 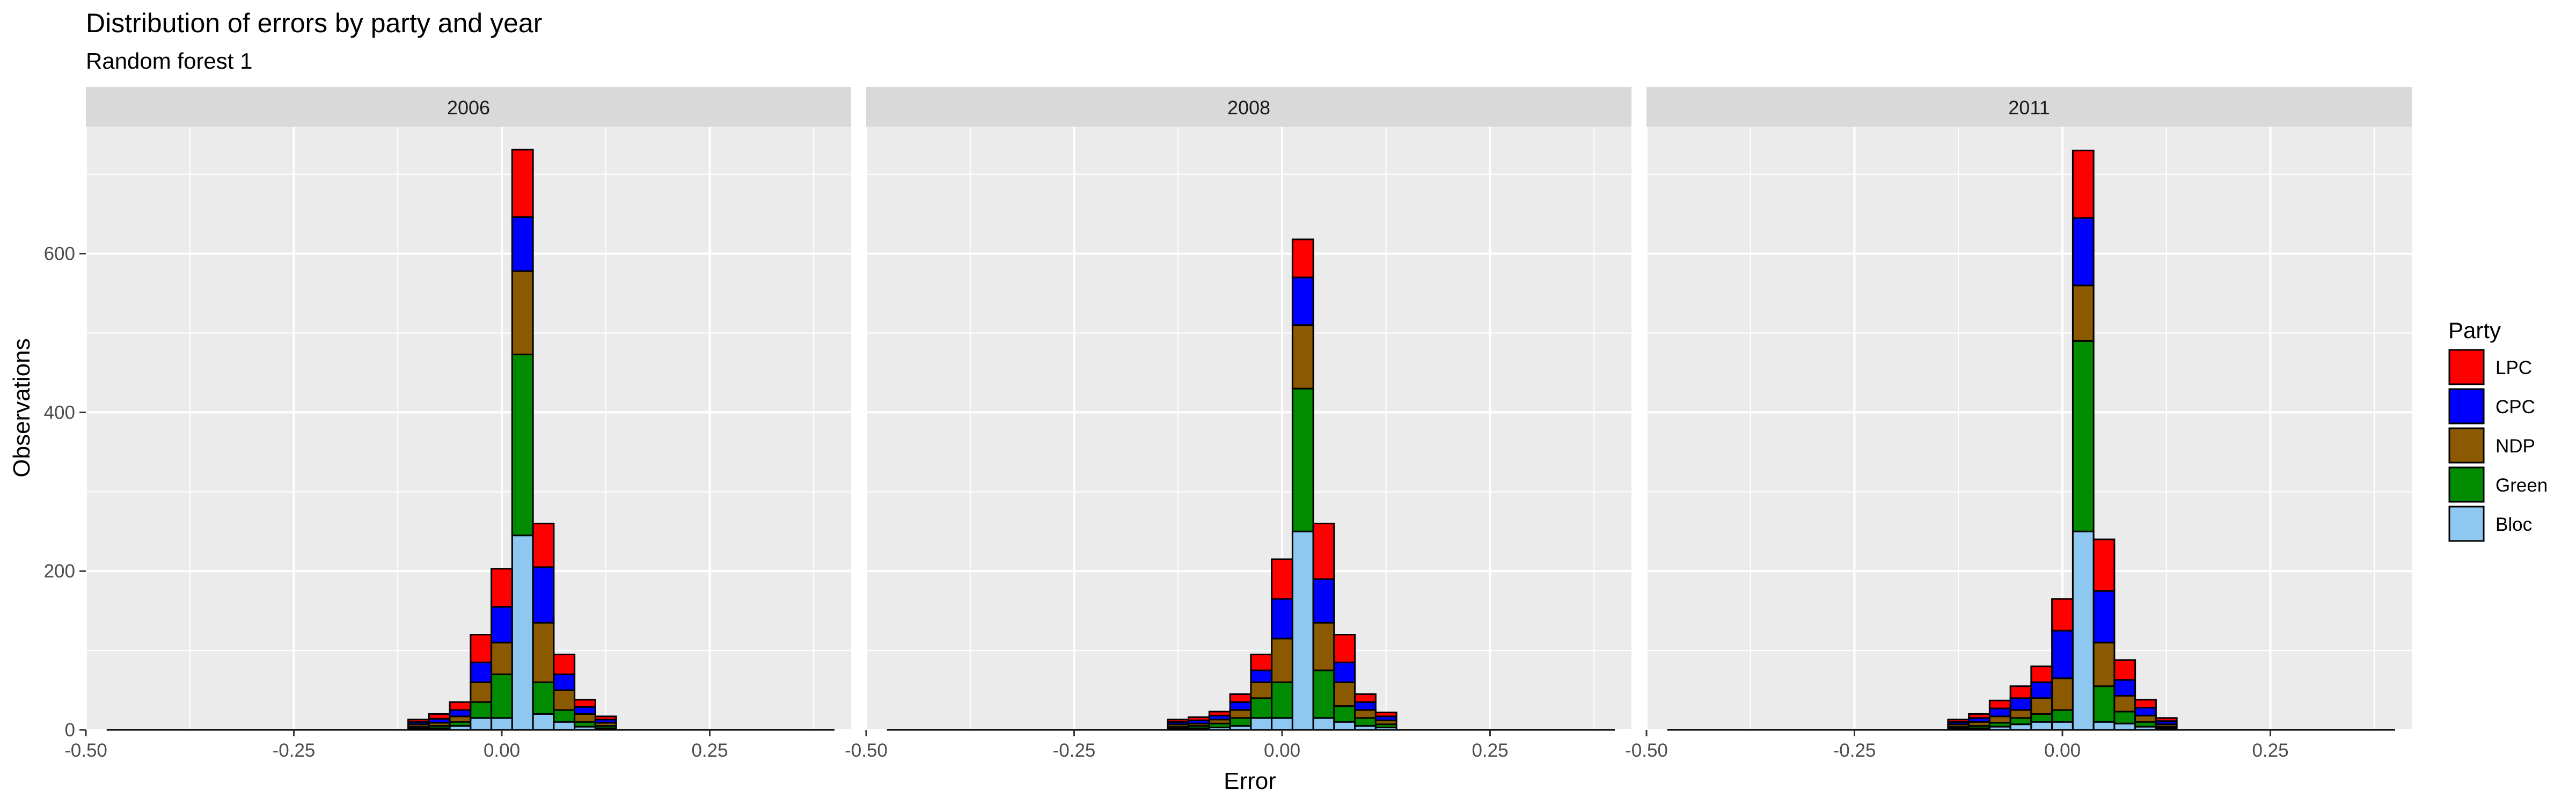 What do you see at coordinates (59, 254) in the screenshot?
I see `y-tick-label: 600` at bounding box center [59, 254].